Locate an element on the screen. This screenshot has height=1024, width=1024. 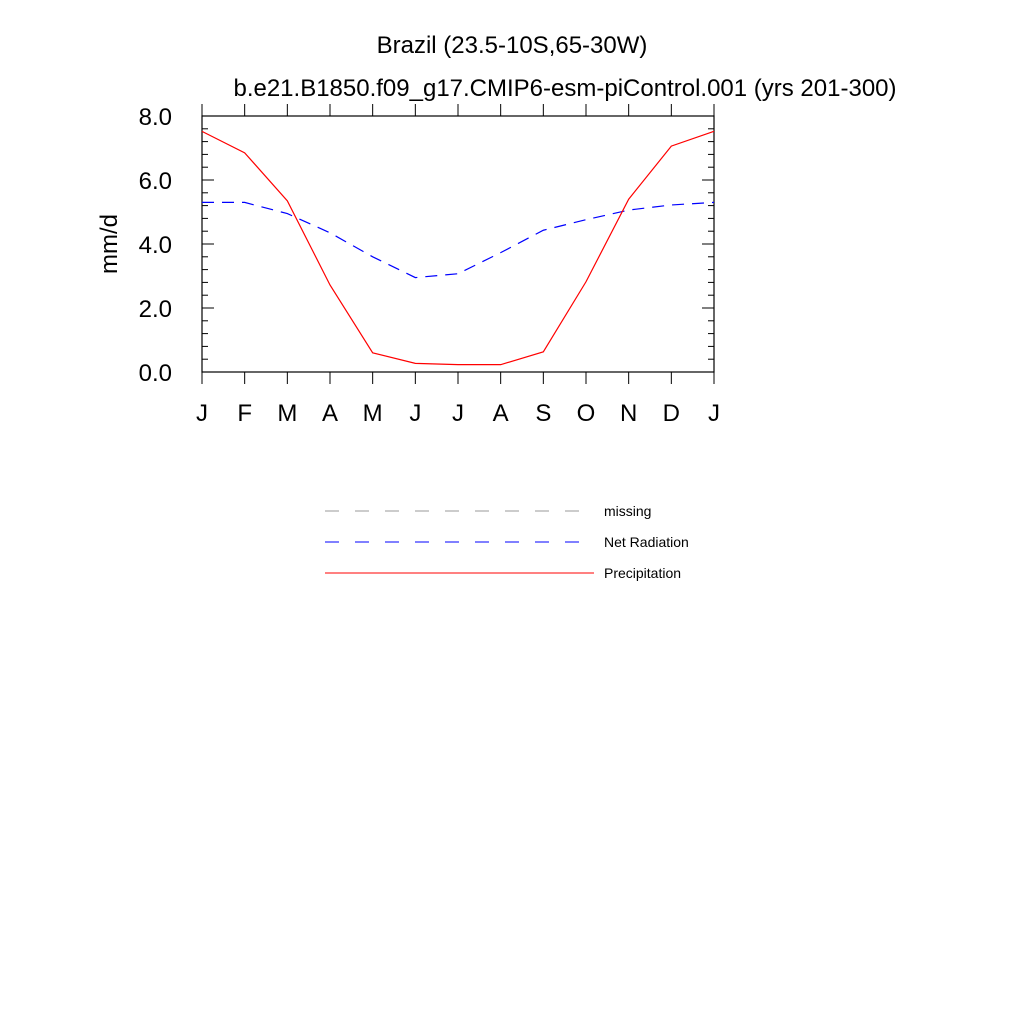
y-tick-label: 4.0 is located at coordinates (155, 245).